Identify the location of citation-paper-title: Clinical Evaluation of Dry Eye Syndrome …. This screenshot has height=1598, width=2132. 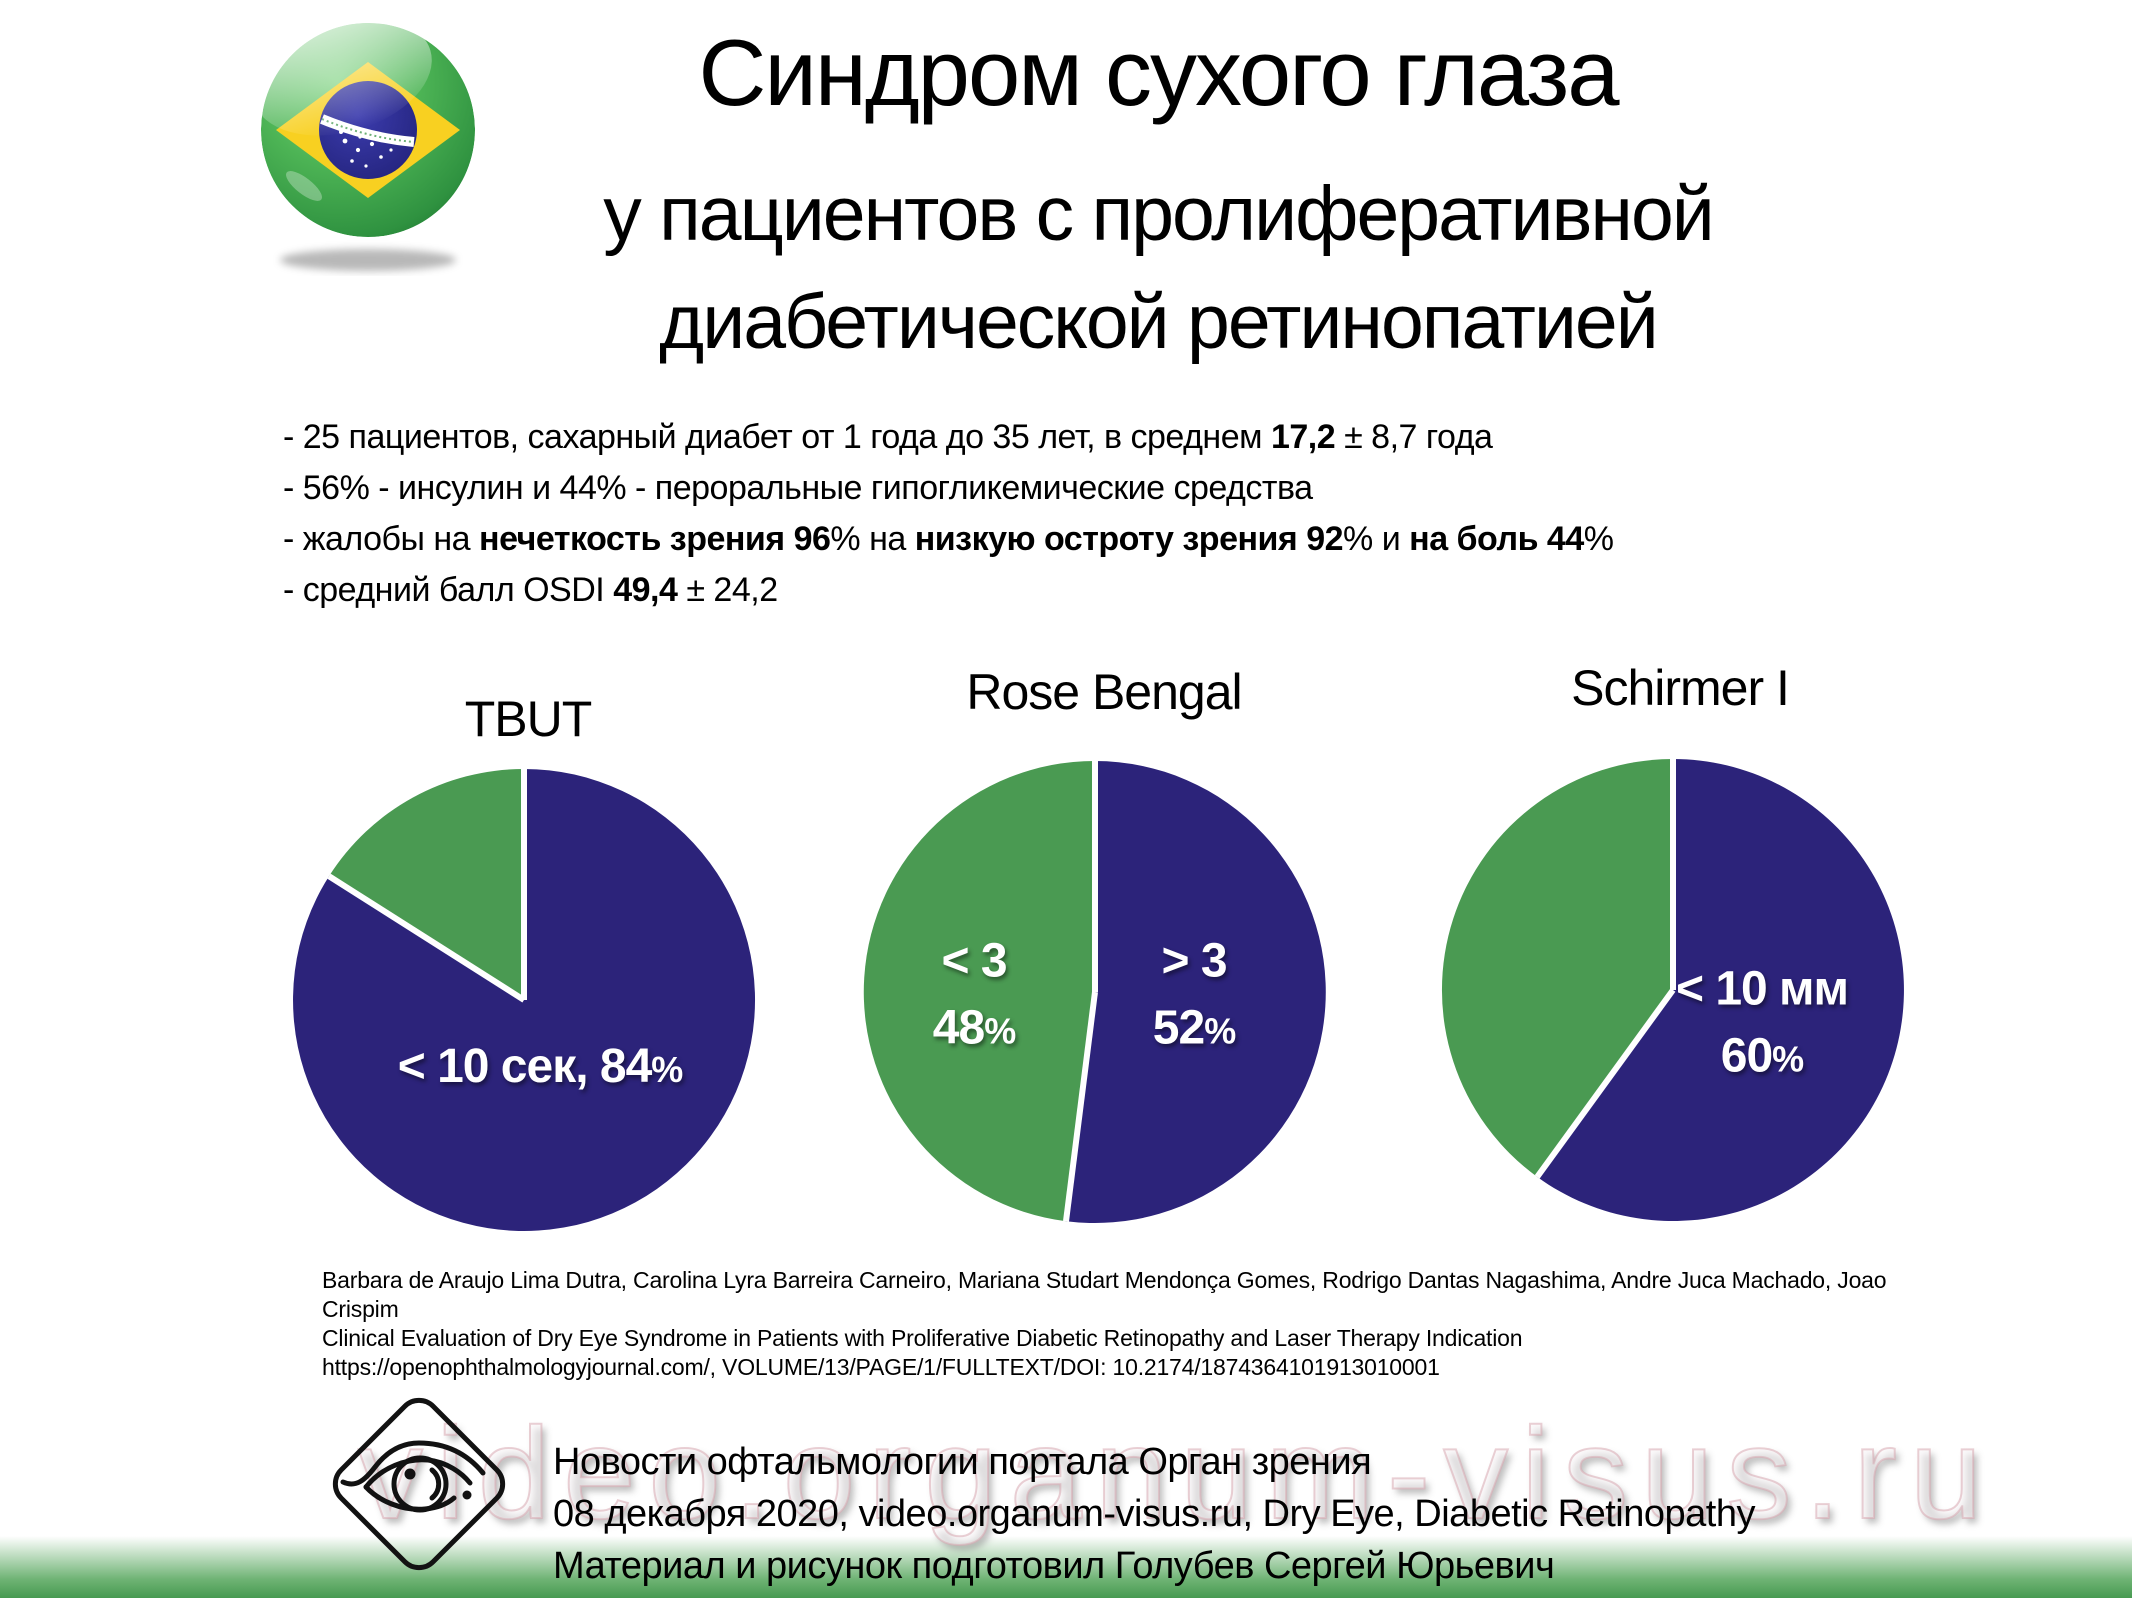
(922, 1338).